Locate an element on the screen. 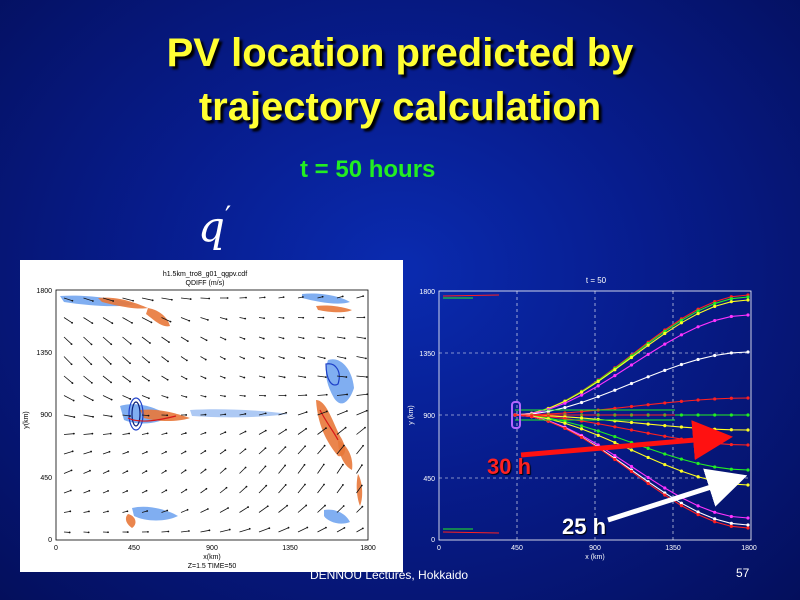 This screenshot has width=800, height=600. arrow-25h is located at coordinates (677, 495).